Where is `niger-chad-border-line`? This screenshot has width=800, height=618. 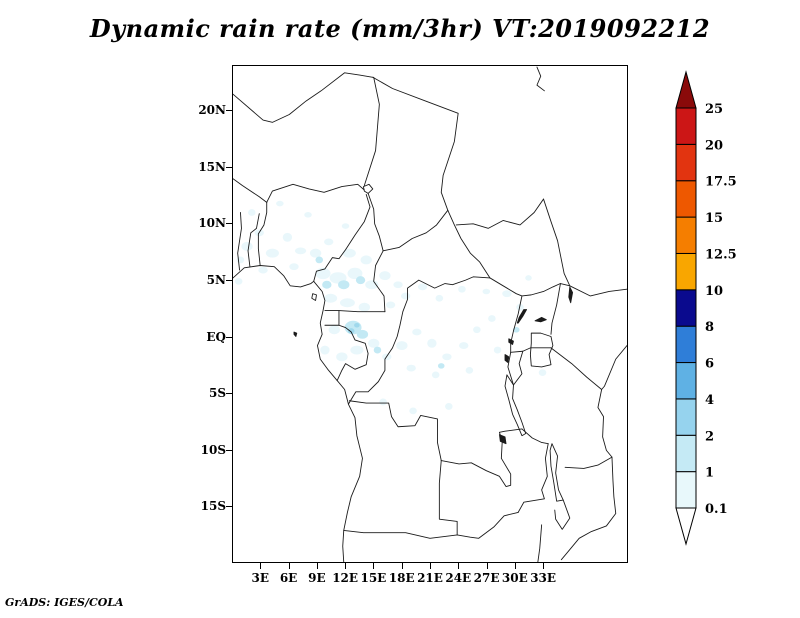 niger-chad-border-line is located at coordinates (371, 131).